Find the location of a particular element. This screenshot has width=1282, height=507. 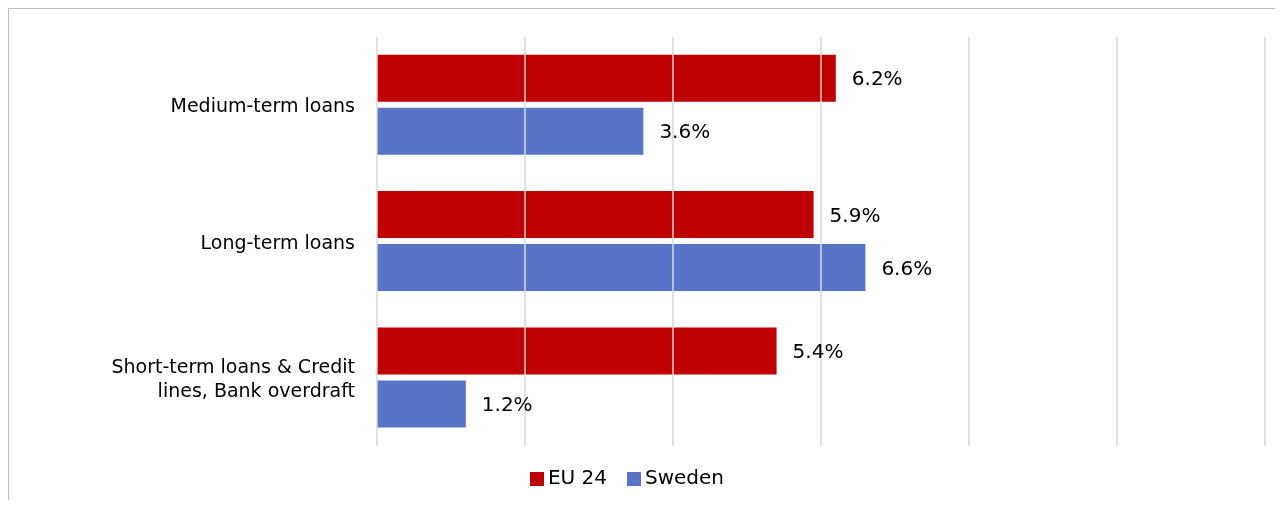

y-tick-label: Short-term loans & Credit lines, Bank overdraft is located at coordinates (233, 377).